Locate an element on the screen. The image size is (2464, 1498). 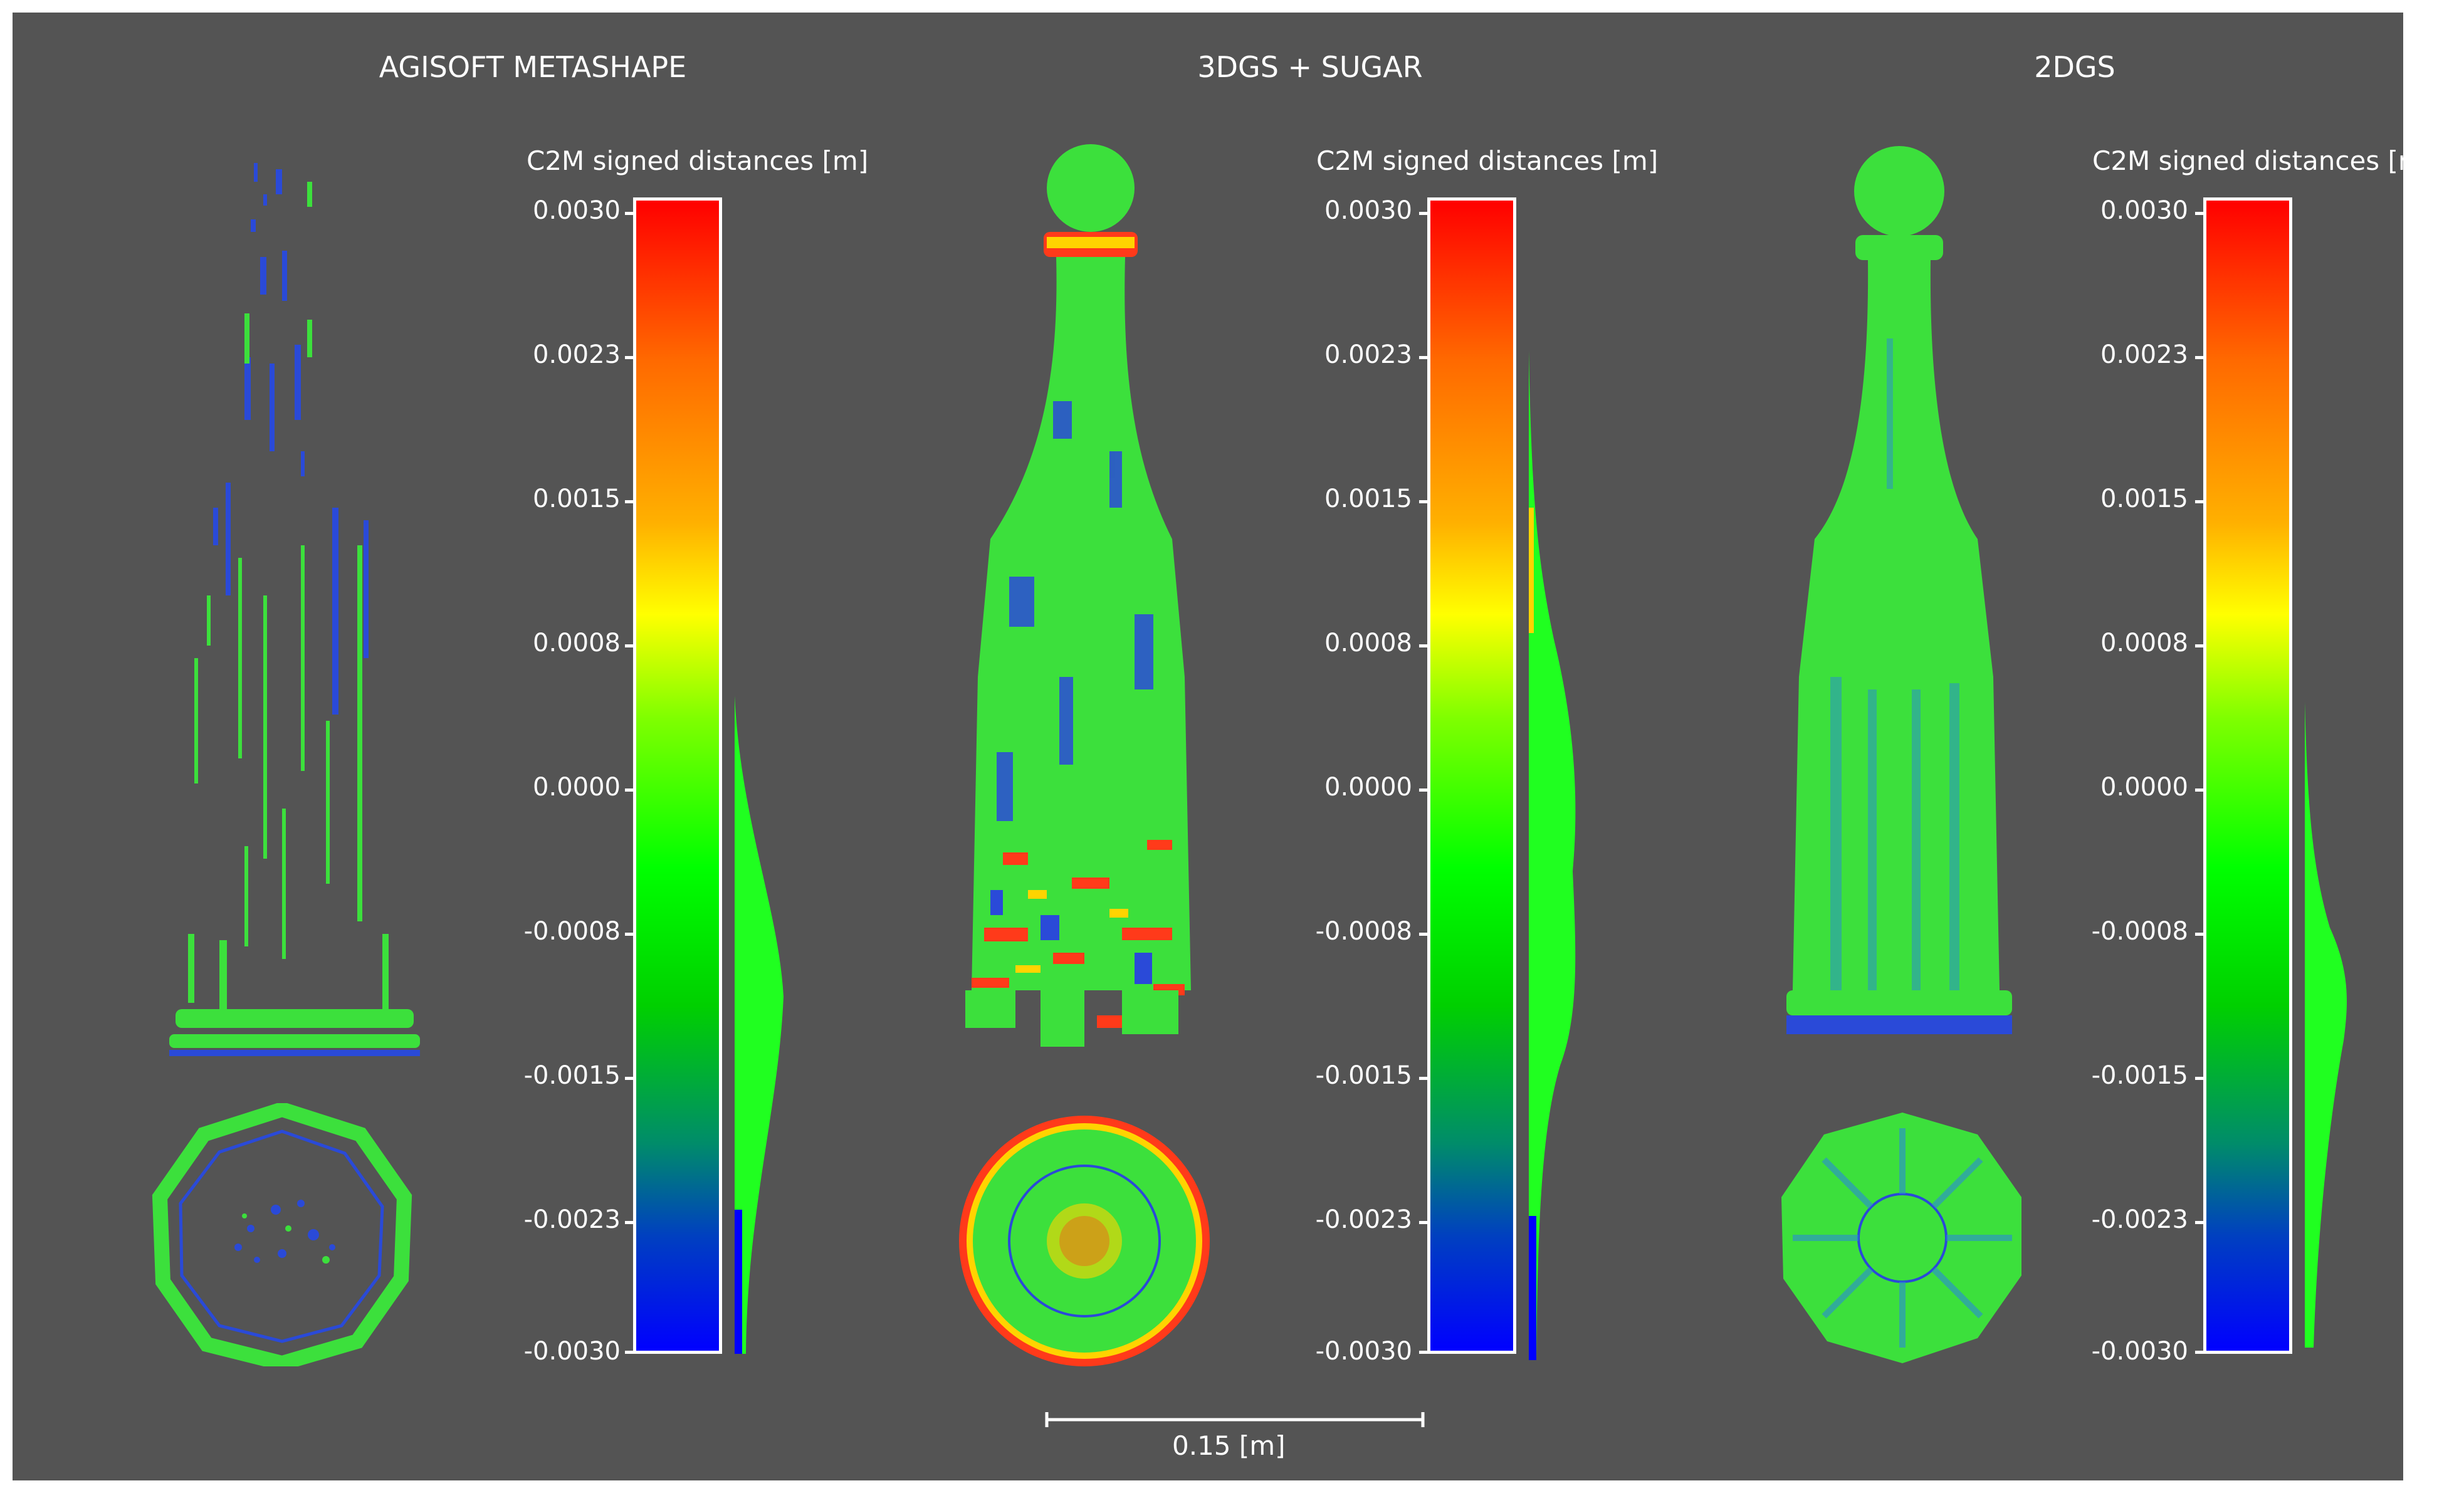
tick-label-1-1: 0.0023 is located at coordinates (577, 354).